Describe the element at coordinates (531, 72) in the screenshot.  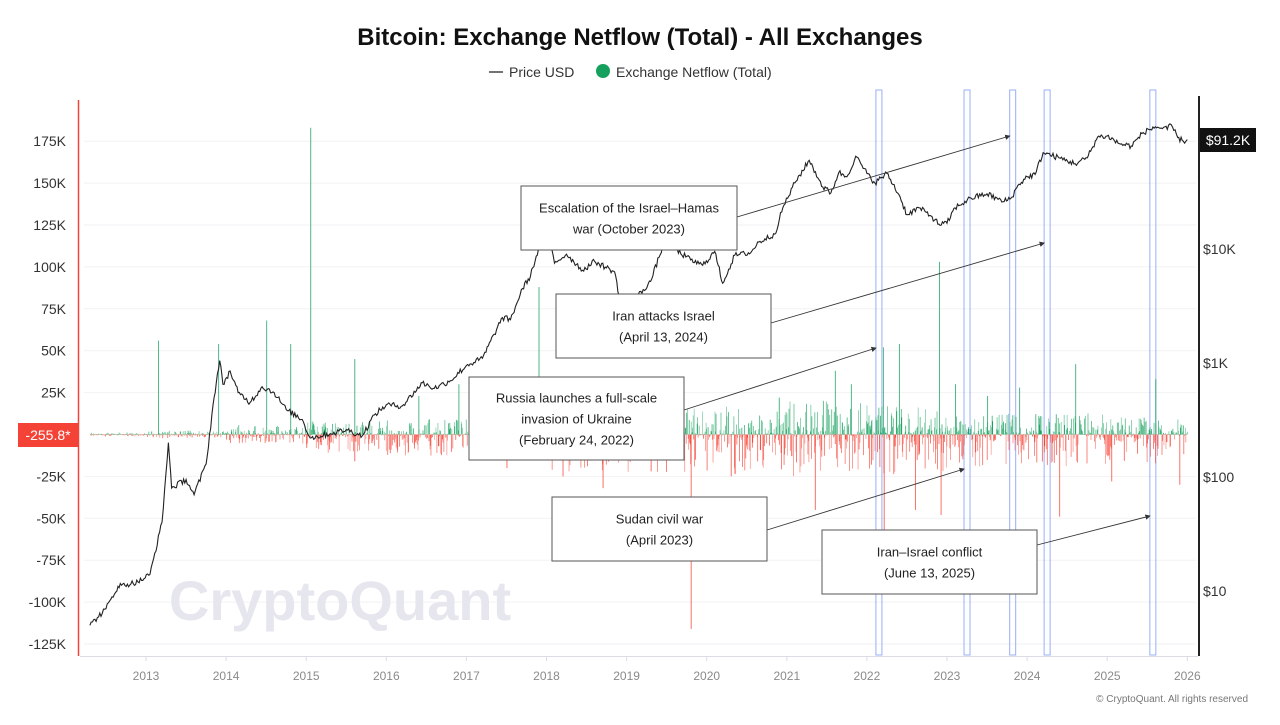
I see `legend-item-price: Price USD` at that location.